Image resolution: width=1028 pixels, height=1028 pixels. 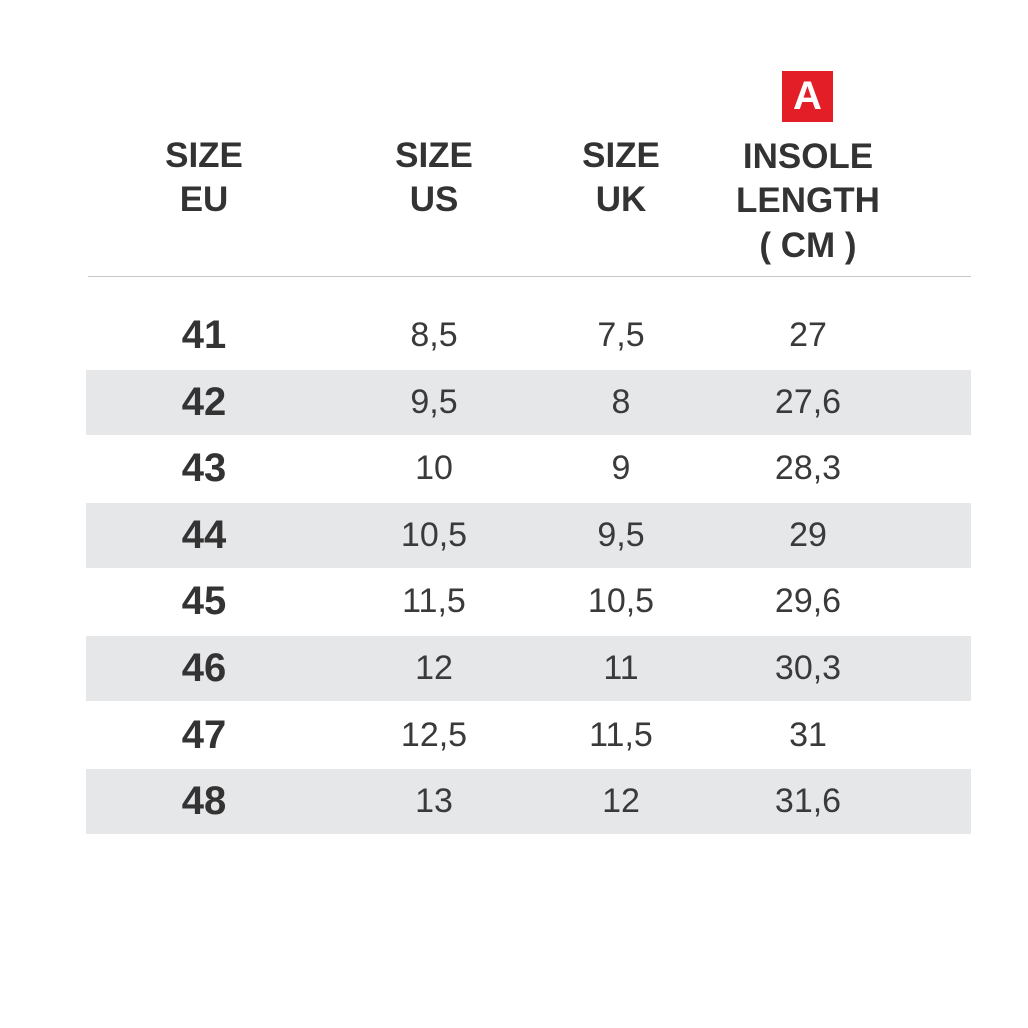 What do you see at coordinates (204, 668) in the screenshot?
I see `table-cell: 46` at bounding box center [204, 668].